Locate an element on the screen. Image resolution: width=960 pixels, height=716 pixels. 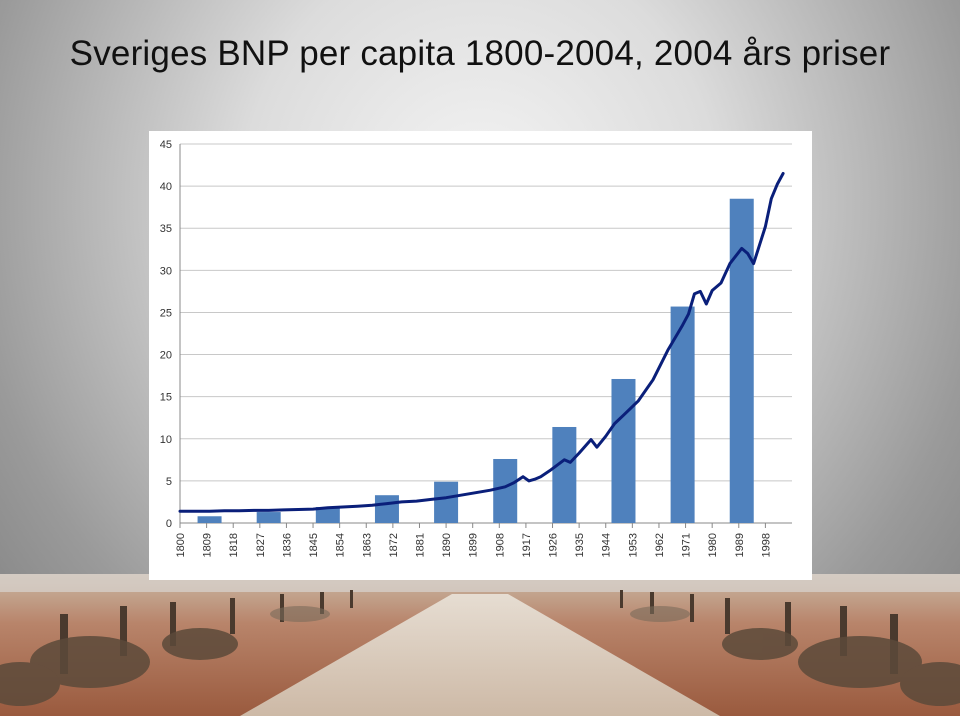
x-tick-label: 1998 is located at coordinates (766, 545).